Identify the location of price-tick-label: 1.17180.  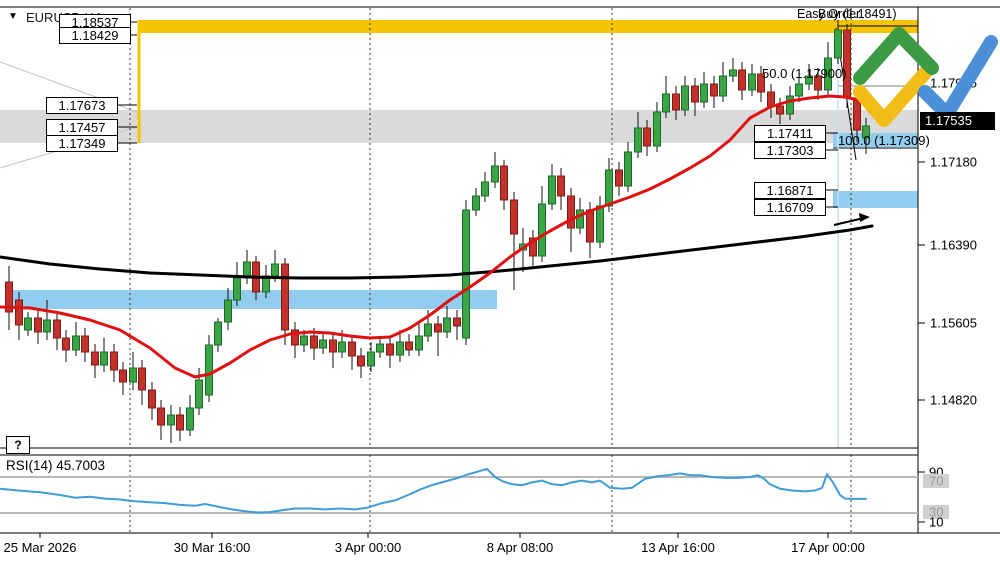
(953, 162).